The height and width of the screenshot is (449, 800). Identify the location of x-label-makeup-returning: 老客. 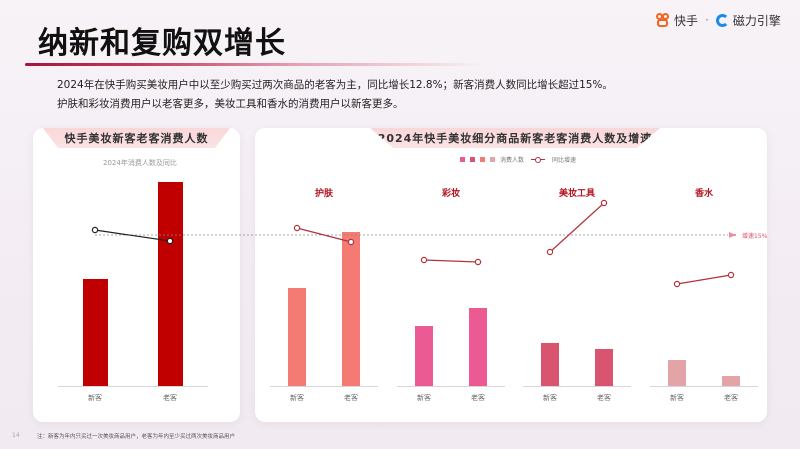
(478, 398).